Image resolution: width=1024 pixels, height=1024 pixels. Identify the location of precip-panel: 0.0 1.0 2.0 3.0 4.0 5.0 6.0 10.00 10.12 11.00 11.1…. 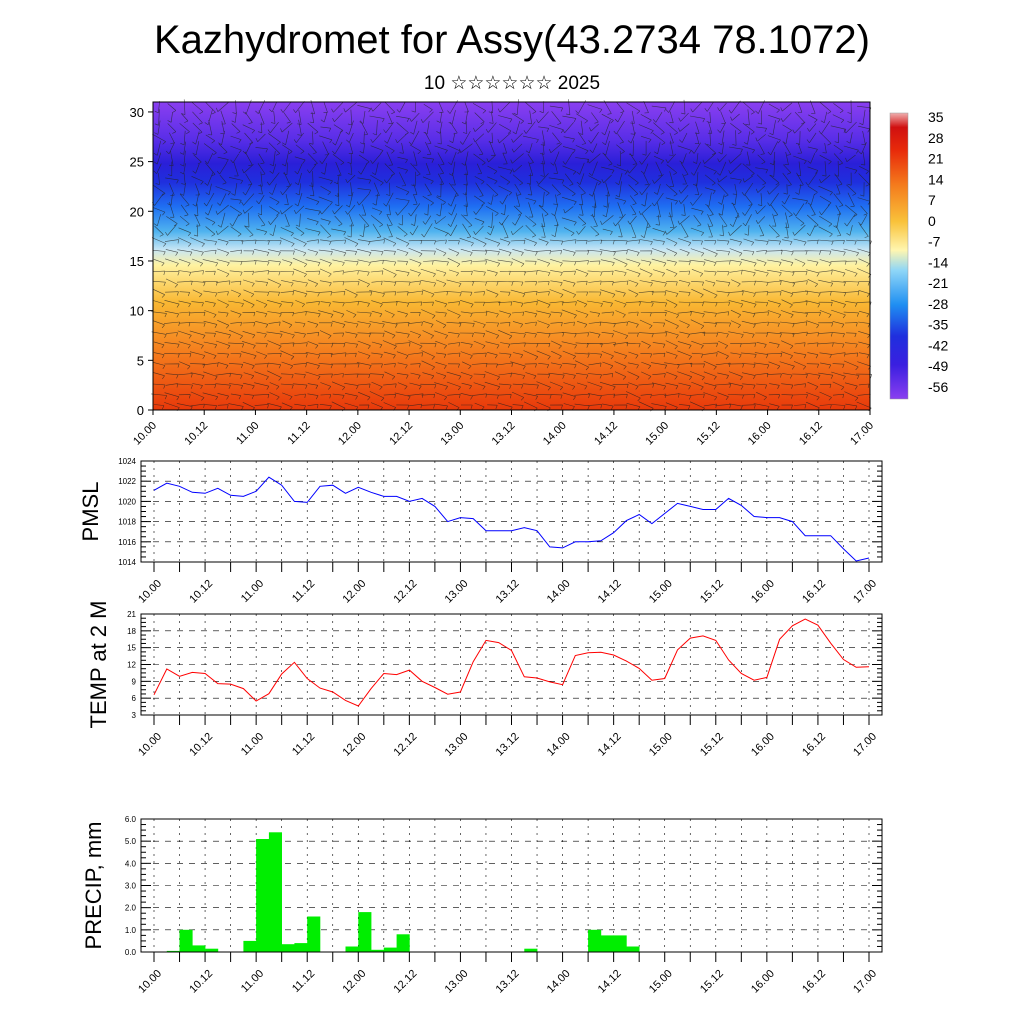
(482, 905).